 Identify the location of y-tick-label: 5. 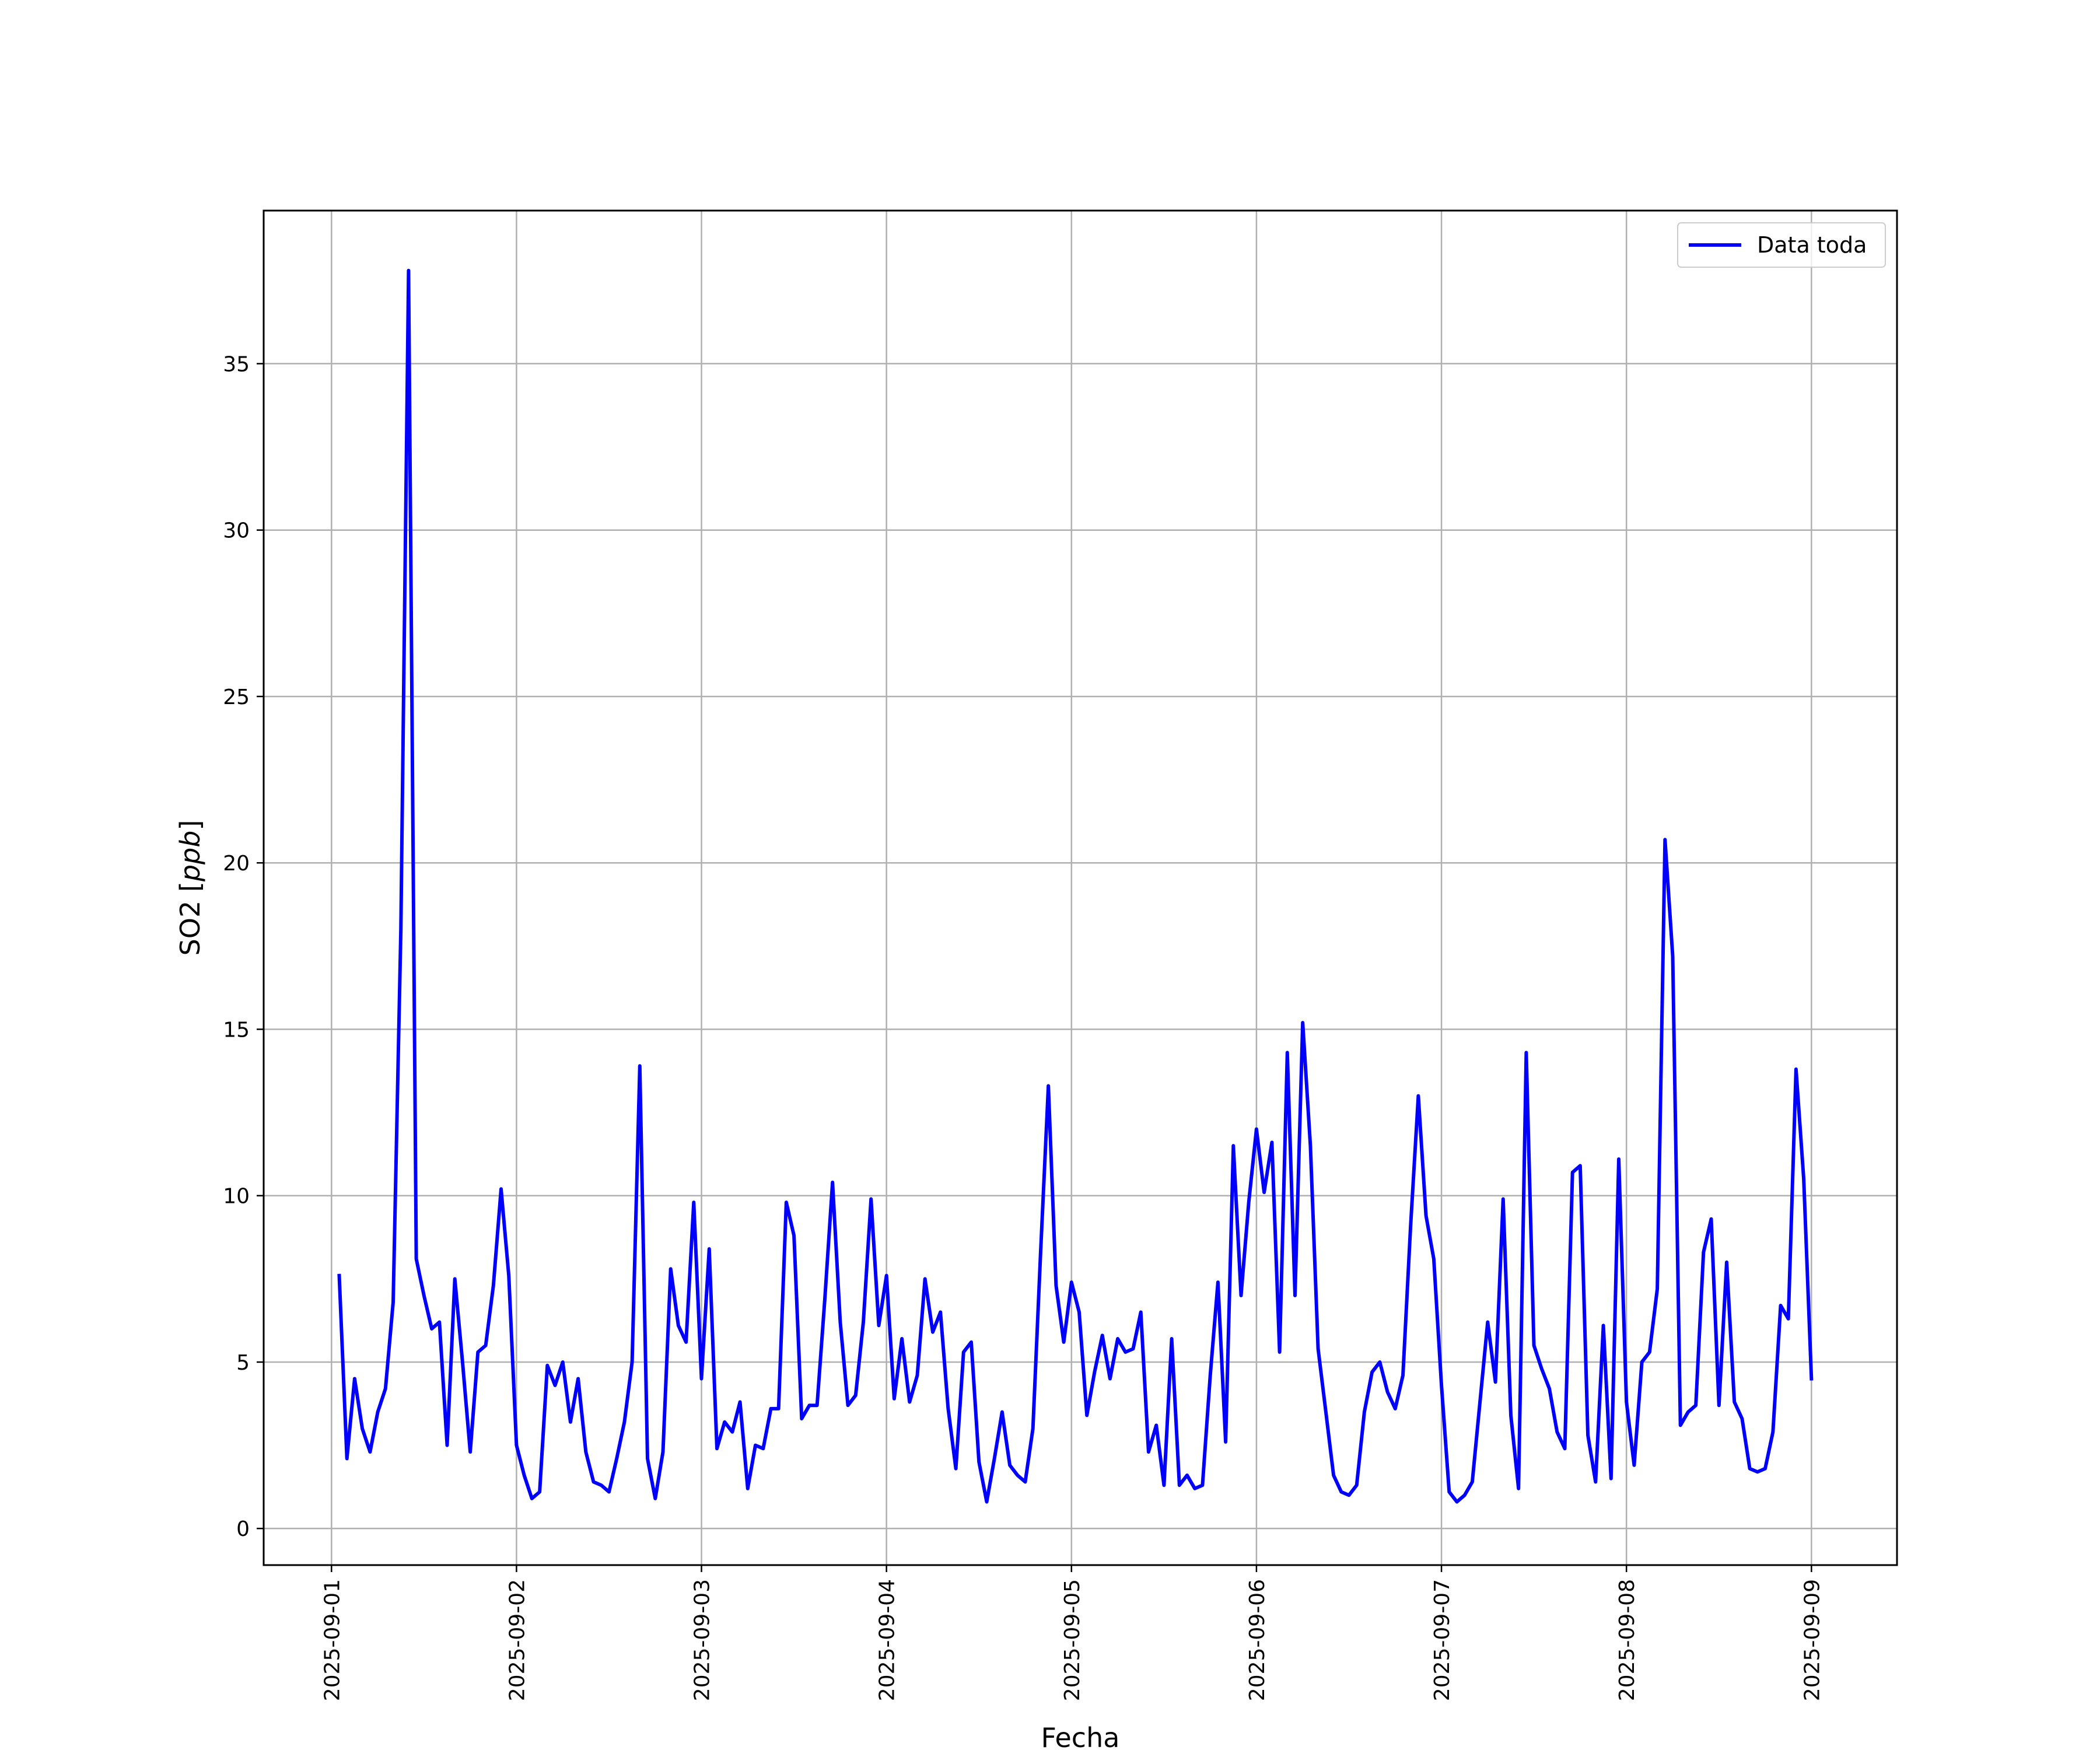
(243, 1363).